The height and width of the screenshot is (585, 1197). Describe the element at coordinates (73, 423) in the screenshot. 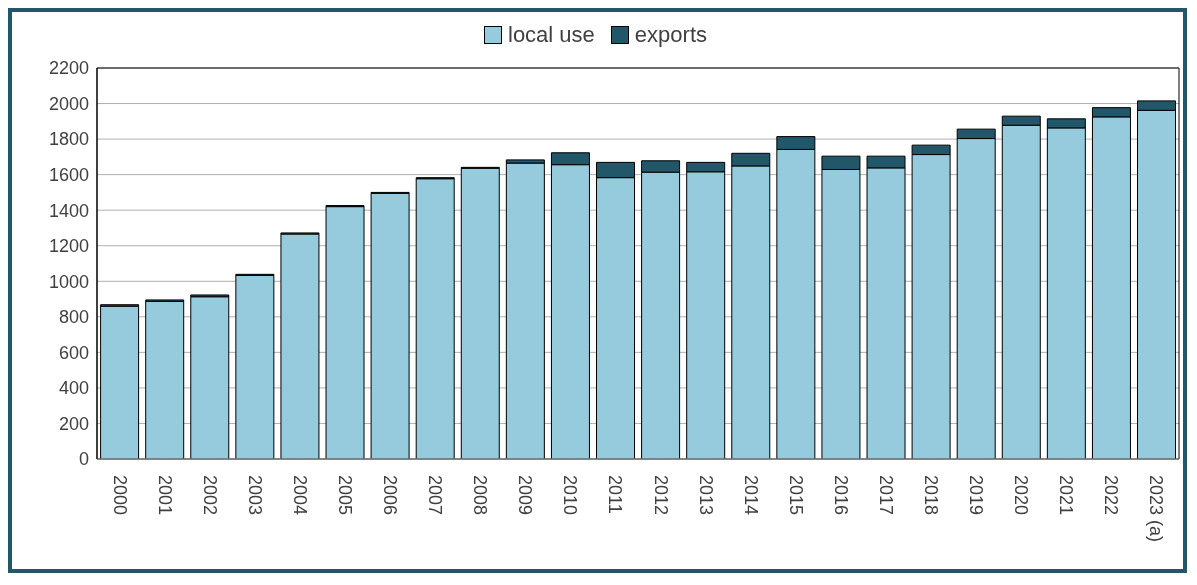

I see `y-tick-label: 200` at that location.